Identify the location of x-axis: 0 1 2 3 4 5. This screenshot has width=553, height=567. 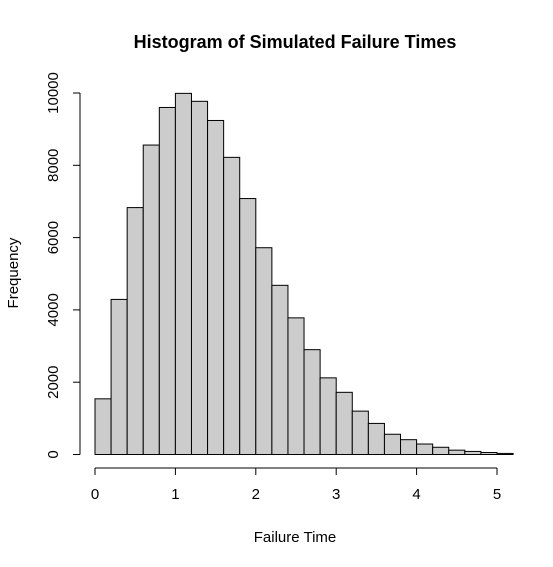
(296, 485).